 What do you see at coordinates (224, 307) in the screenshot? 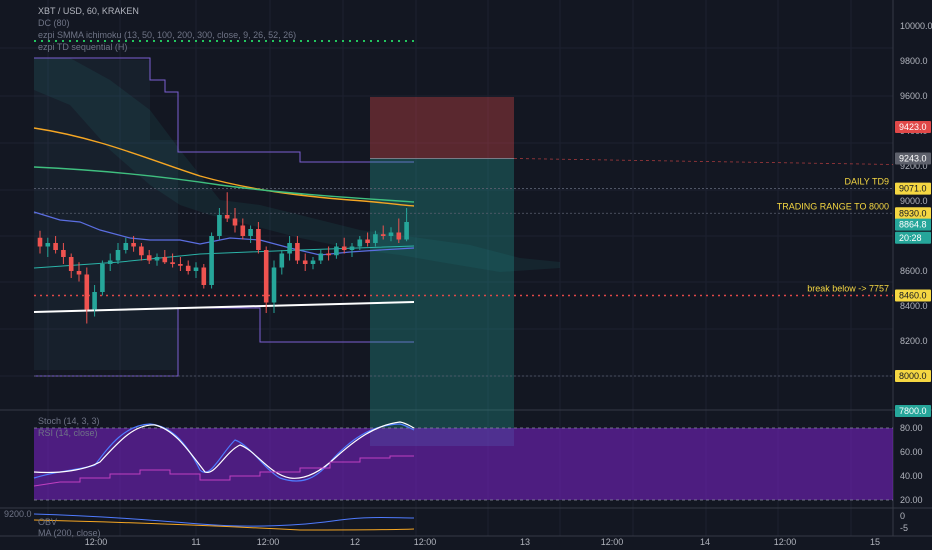
I see `smma-white` at bounding box center [224, 307].